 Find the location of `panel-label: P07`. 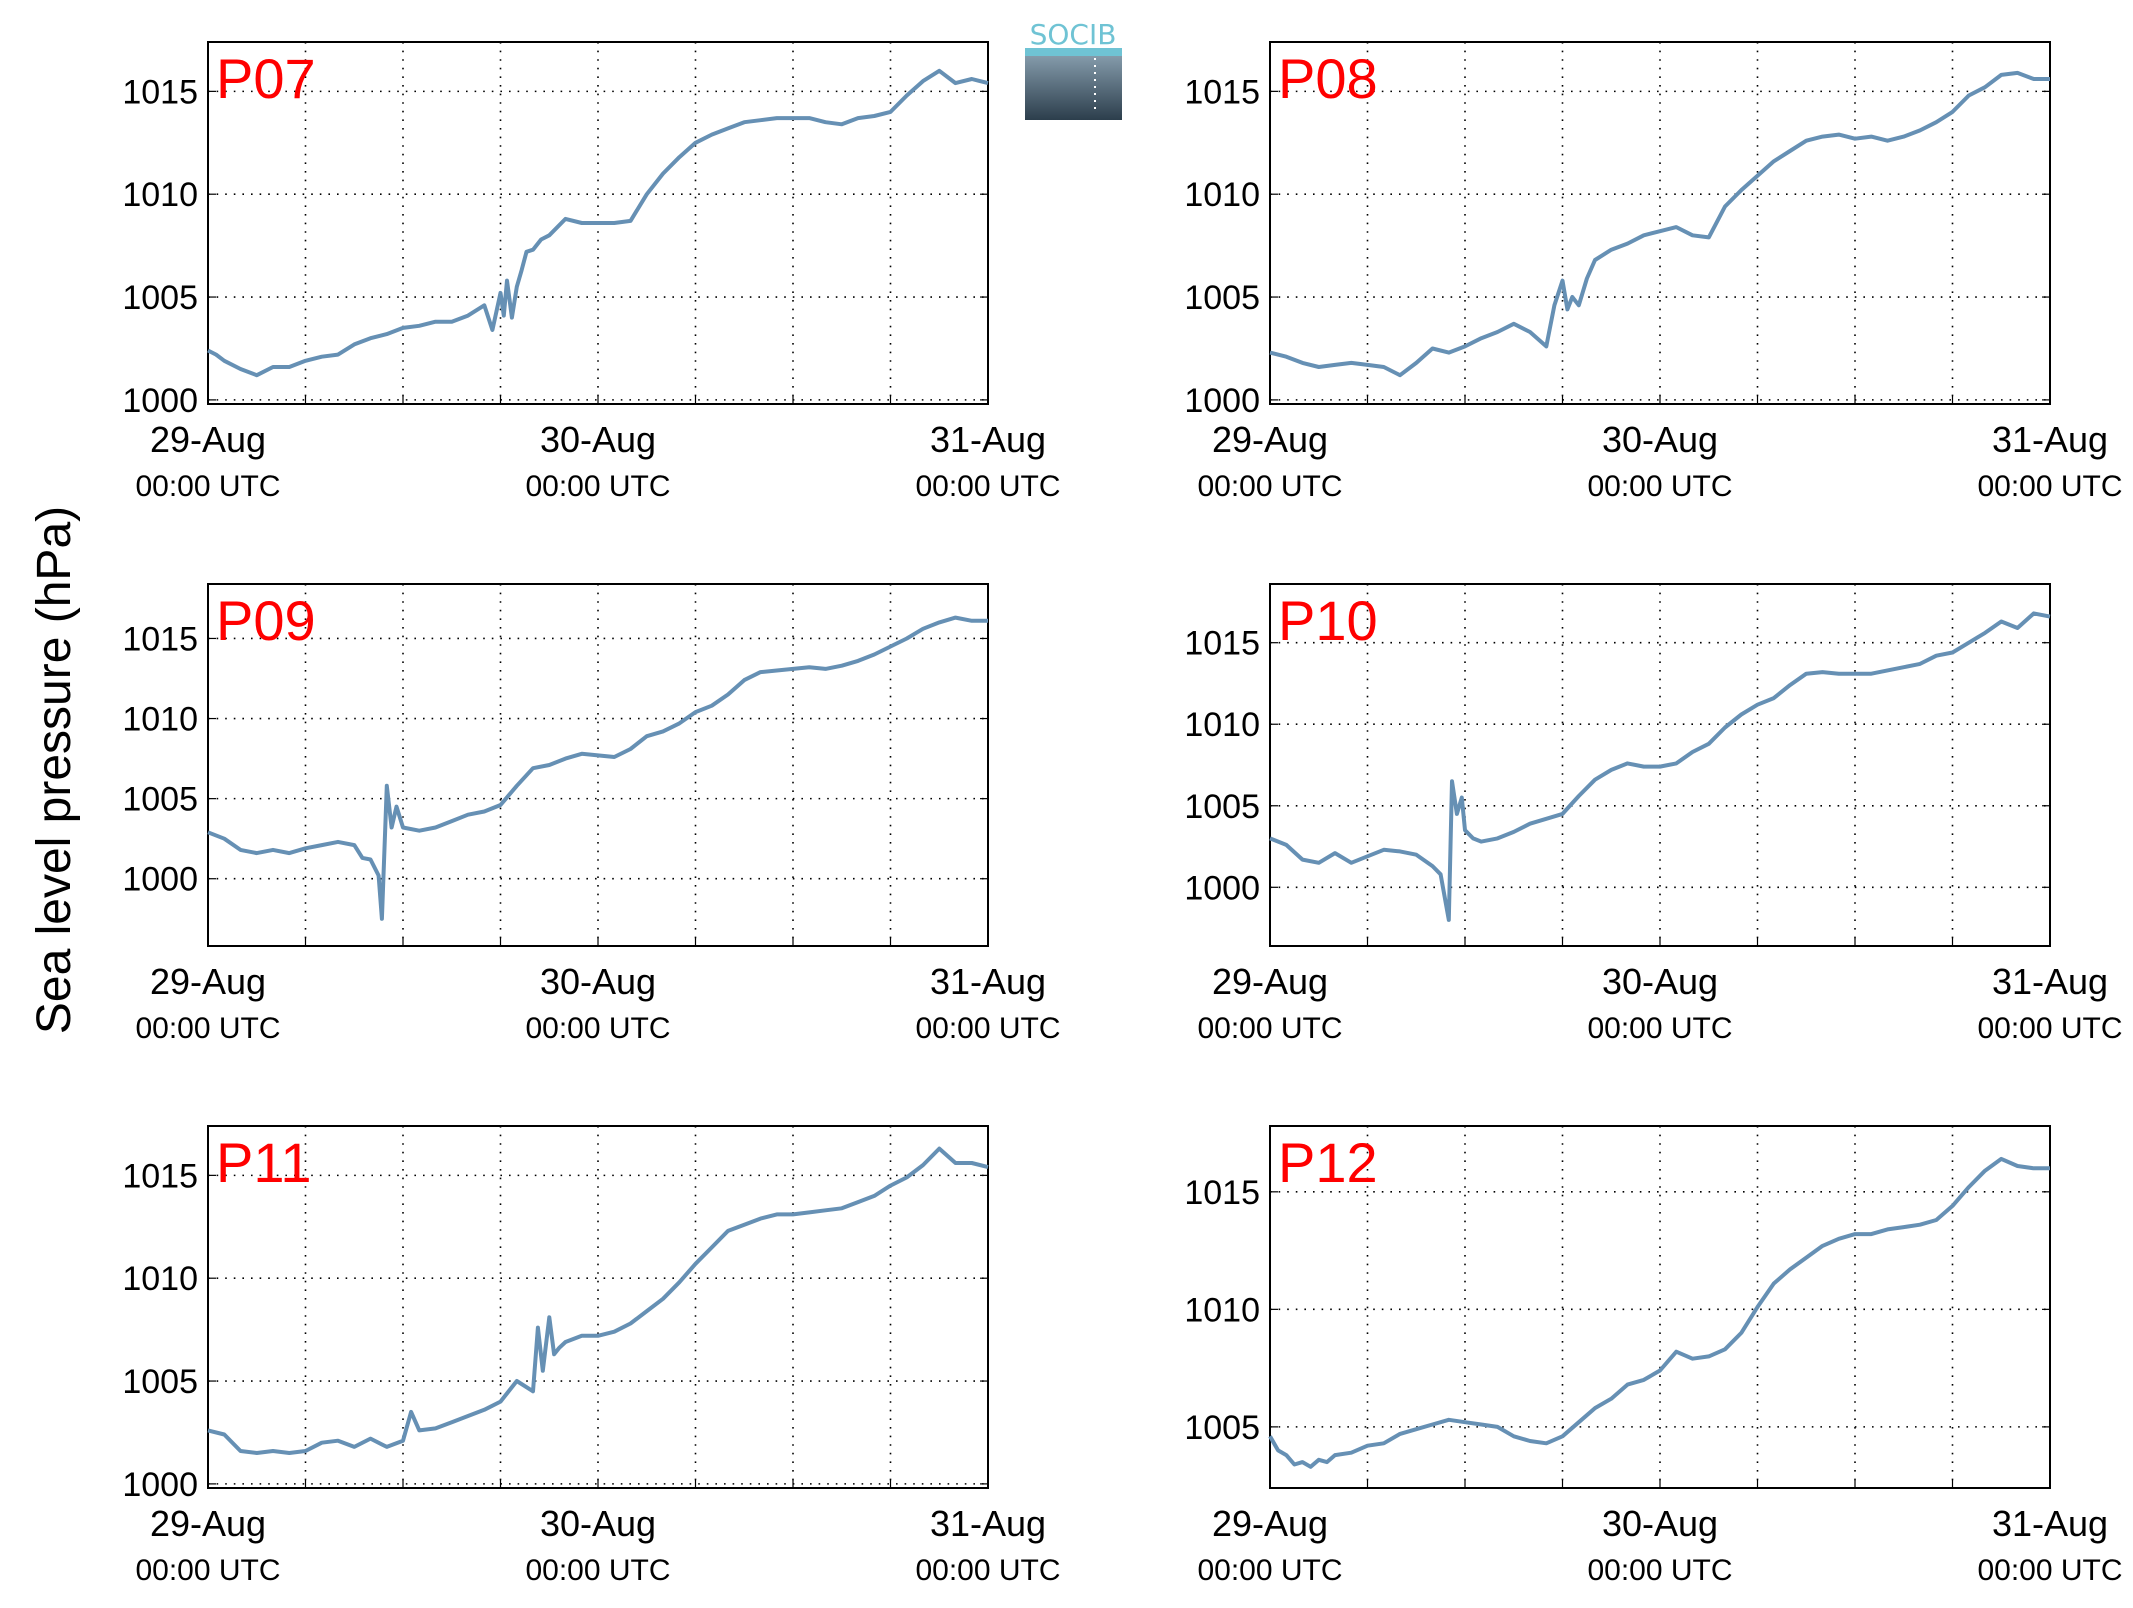

panel-label: P07 is located at coordinates (266, 78).